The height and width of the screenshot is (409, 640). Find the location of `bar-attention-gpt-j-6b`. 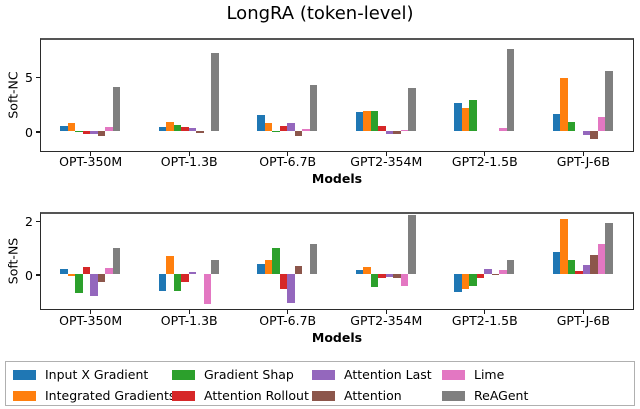

bar-attention-gpt-j-6b is located at coordinates (594, 135).